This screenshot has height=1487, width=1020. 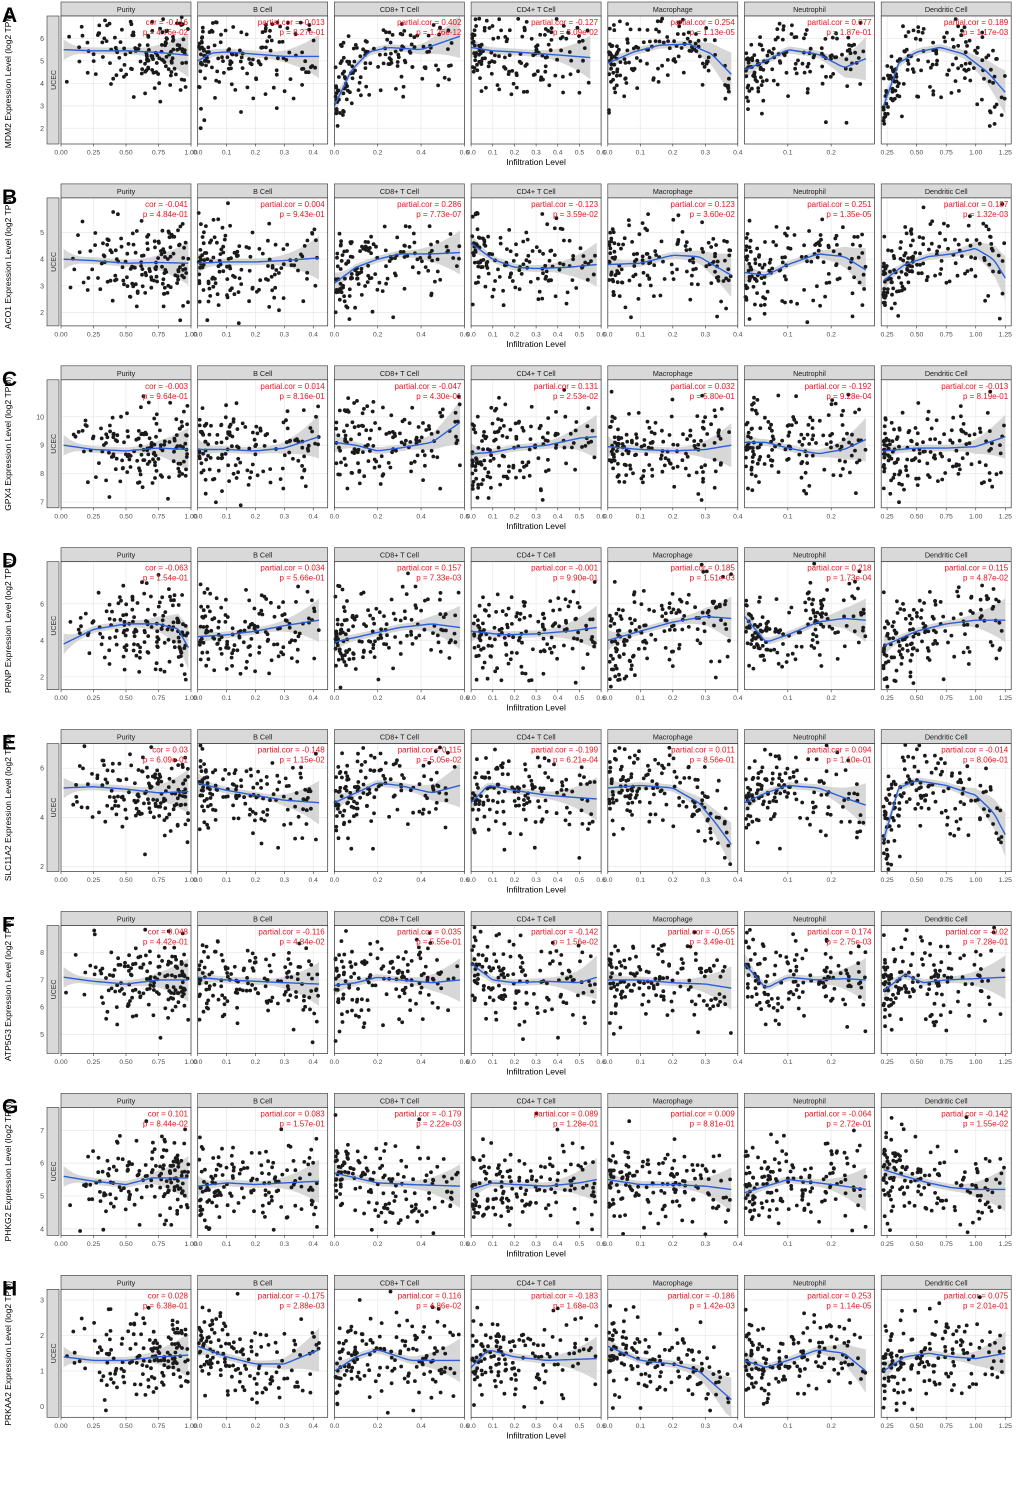 I want to click on panel-title: Purity, so click(x=126, y=555).